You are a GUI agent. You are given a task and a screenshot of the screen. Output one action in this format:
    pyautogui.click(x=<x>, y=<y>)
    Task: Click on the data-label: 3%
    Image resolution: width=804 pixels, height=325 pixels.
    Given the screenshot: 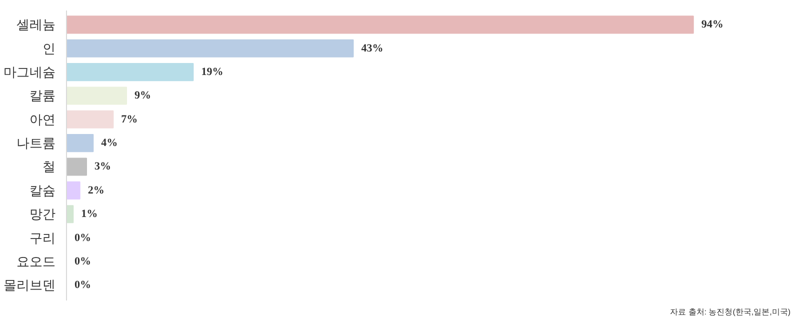 What is the action you would take?
    pyautogui.click(x=103, y=166)
    